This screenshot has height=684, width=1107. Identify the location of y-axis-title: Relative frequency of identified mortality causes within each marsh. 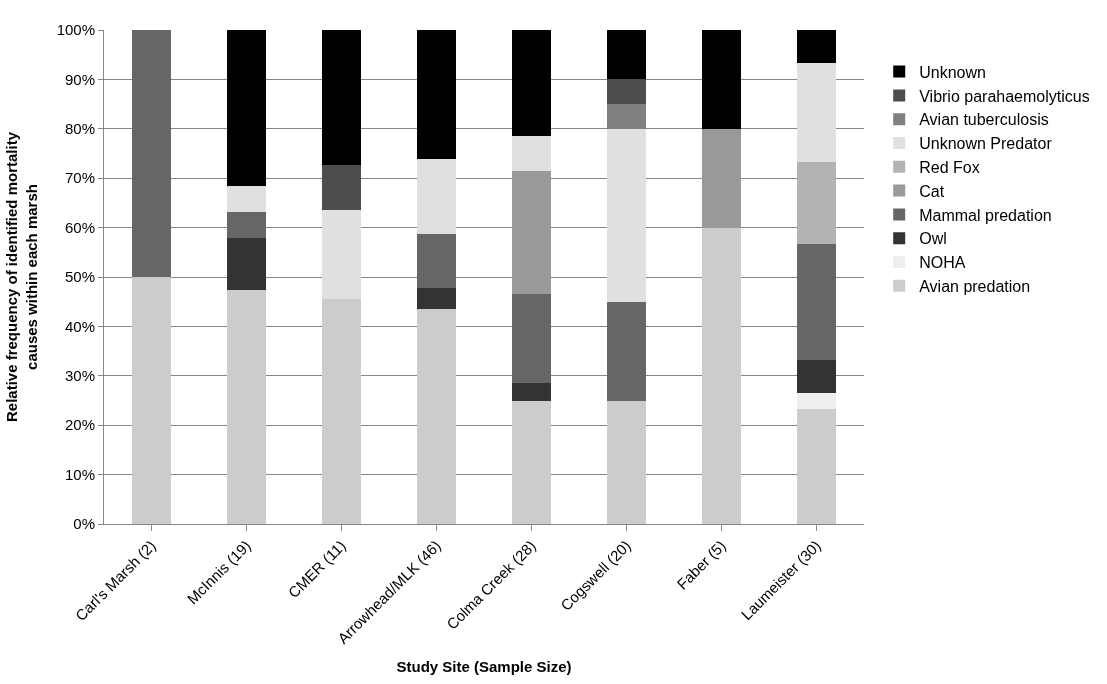
(21, 277).